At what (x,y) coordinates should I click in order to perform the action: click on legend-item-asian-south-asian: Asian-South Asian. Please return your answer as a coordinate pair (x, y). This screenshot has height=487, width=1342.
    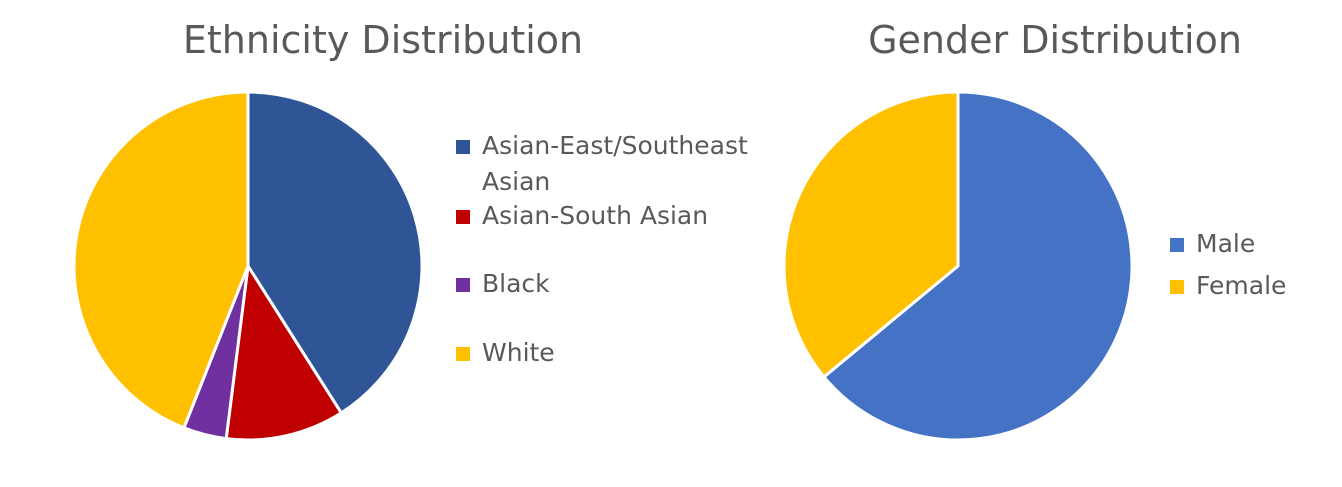
    Looking at the image, I should click on (621, 232).